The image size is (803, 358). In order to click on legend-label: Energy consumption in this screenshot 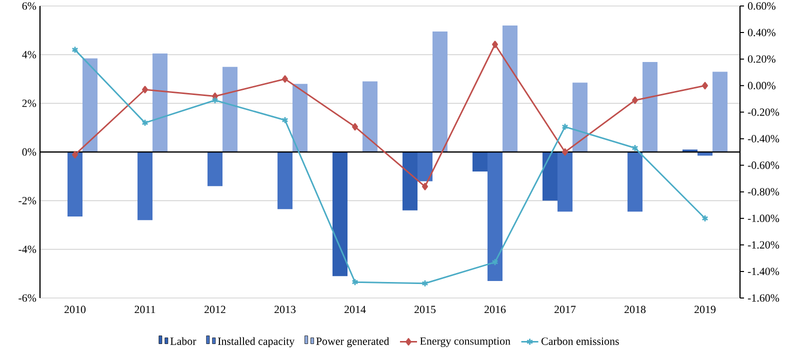, I will do `click(465, 342)`.